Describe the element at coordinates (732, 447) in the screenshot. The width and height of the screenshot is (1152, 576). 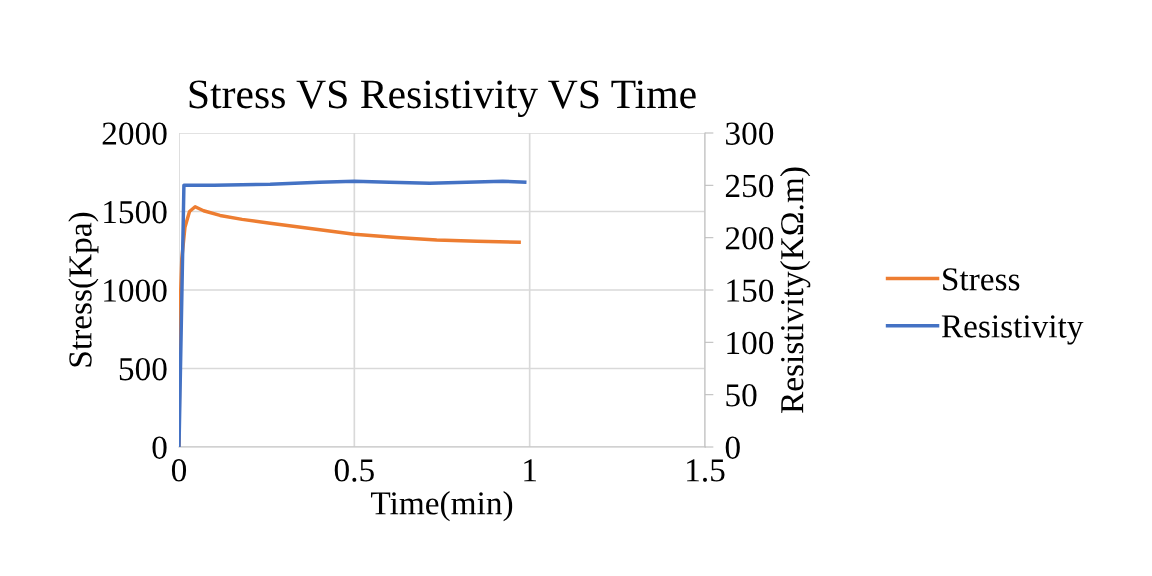
I see `y2-tick-label: 0` at that location.